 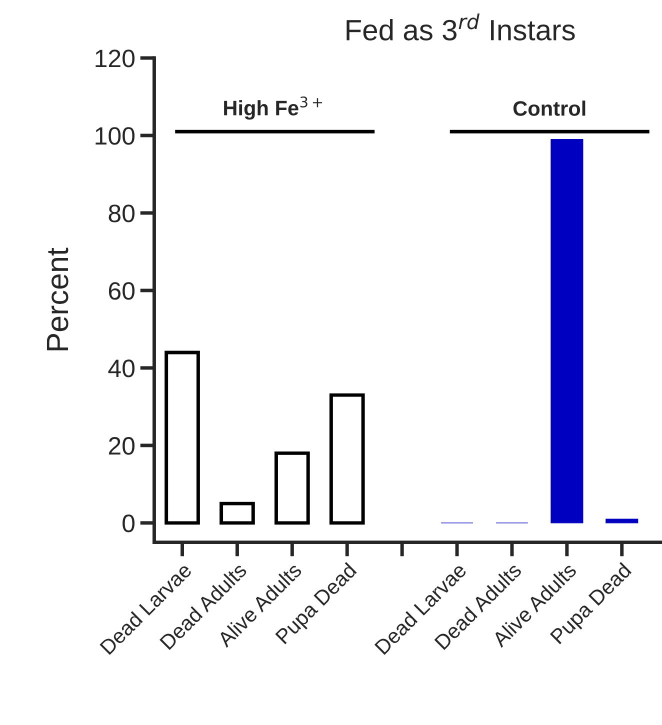 I want to click on annotation: Control, so click(x=549, y=108).